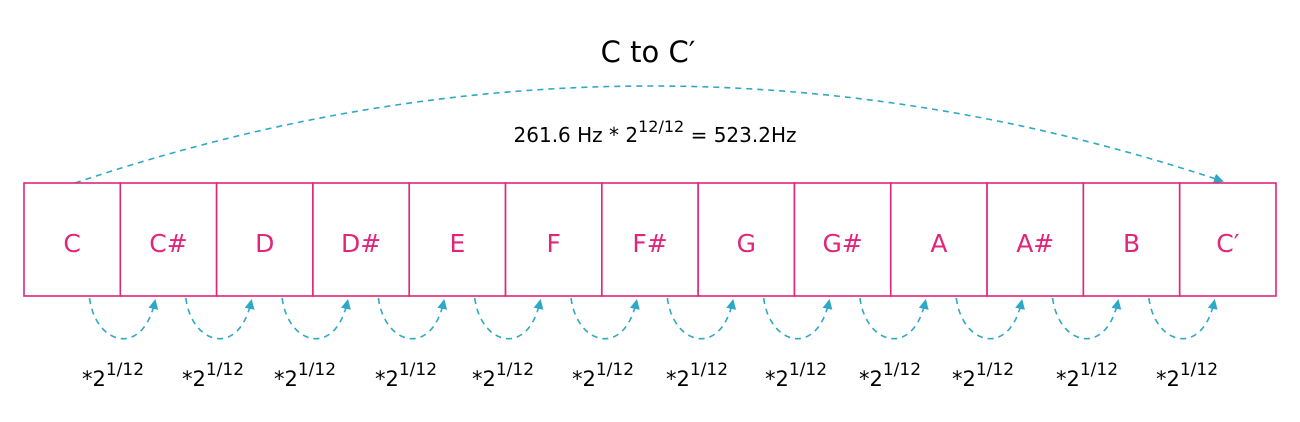 The width and height of the screenshot is (1300, 422). What do you see at coordinates (457, 243) in the screenshot?
I see `note-label: E` at bounding box center [457, 243].